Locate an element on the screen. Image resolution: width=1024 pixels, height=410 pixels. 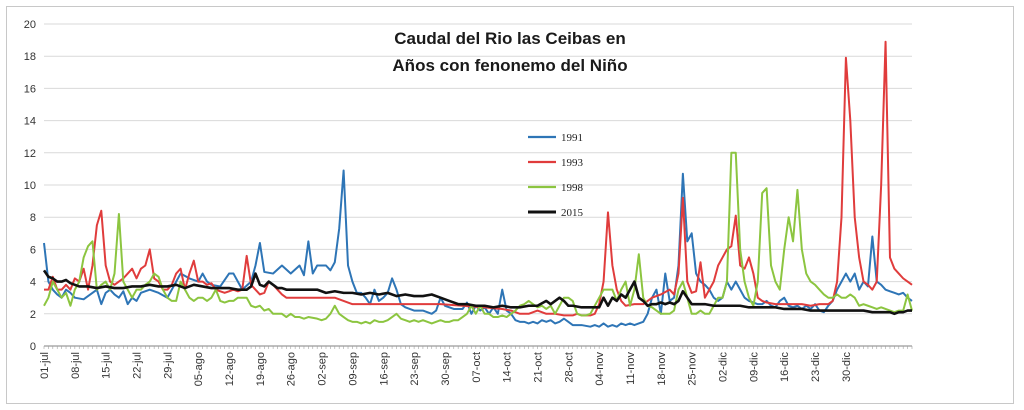
chart-title-line-1: Caudal del Rio las Ceibas en is located at coordinates (509, 38).